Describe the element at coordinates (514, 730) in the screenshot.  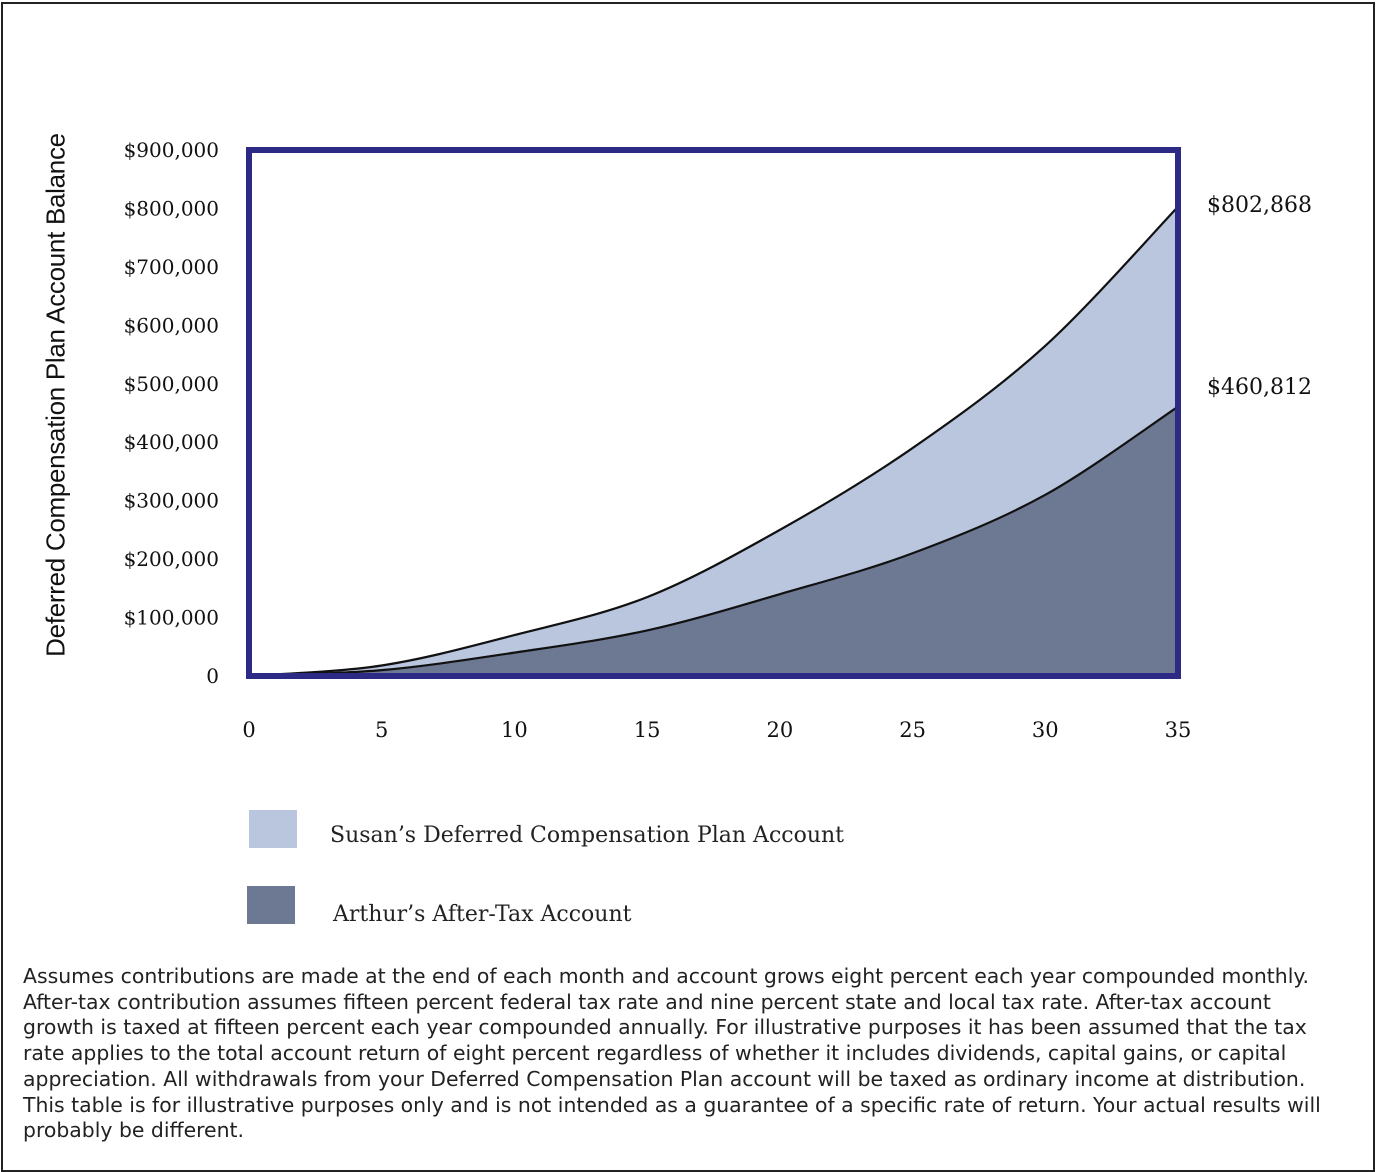
I see `x-tick-label: 10` at that location.